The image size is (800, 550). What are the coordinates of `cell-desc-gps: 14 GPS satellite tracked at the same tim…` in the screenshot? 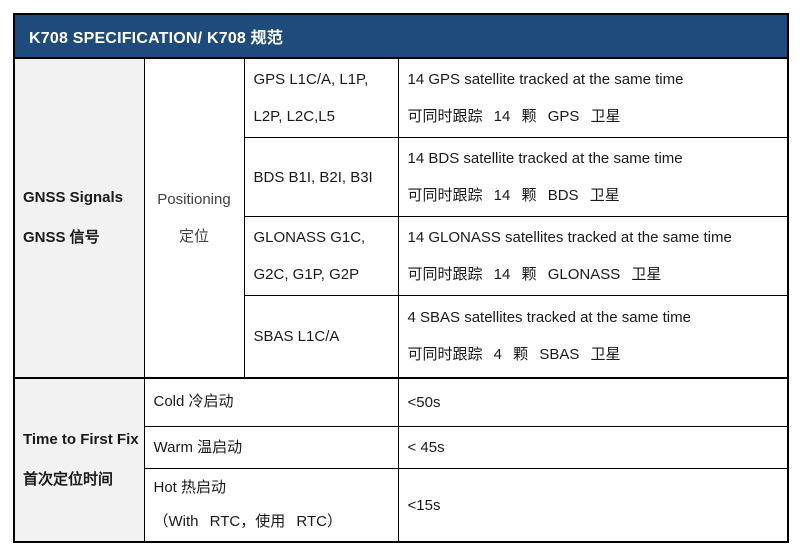 It's located at (593, 97).